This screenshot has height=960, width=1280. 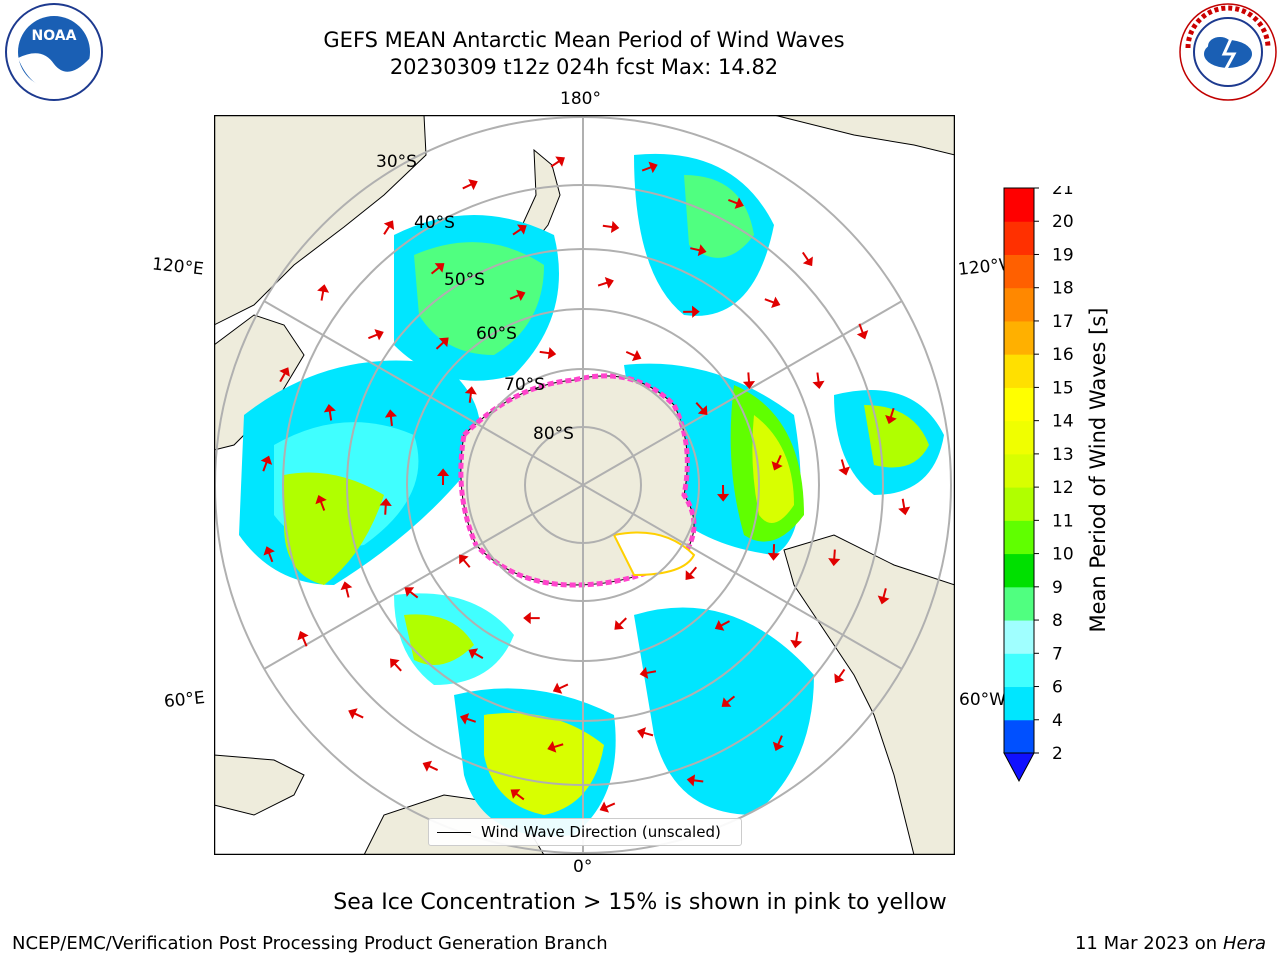 What do you see at coordinates (524, 385) in the screenshot?
I see `lat-label-70s: 70°S` at bounding box center [524, 385].